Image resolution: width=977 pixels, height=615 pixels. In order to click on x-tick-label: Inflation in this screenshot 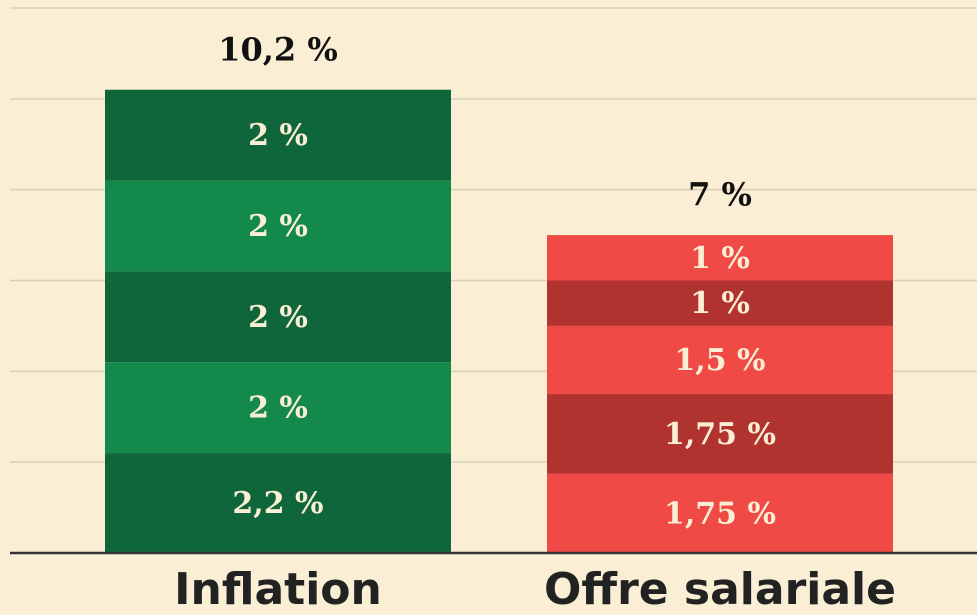, I will do `click(278, 589)`.